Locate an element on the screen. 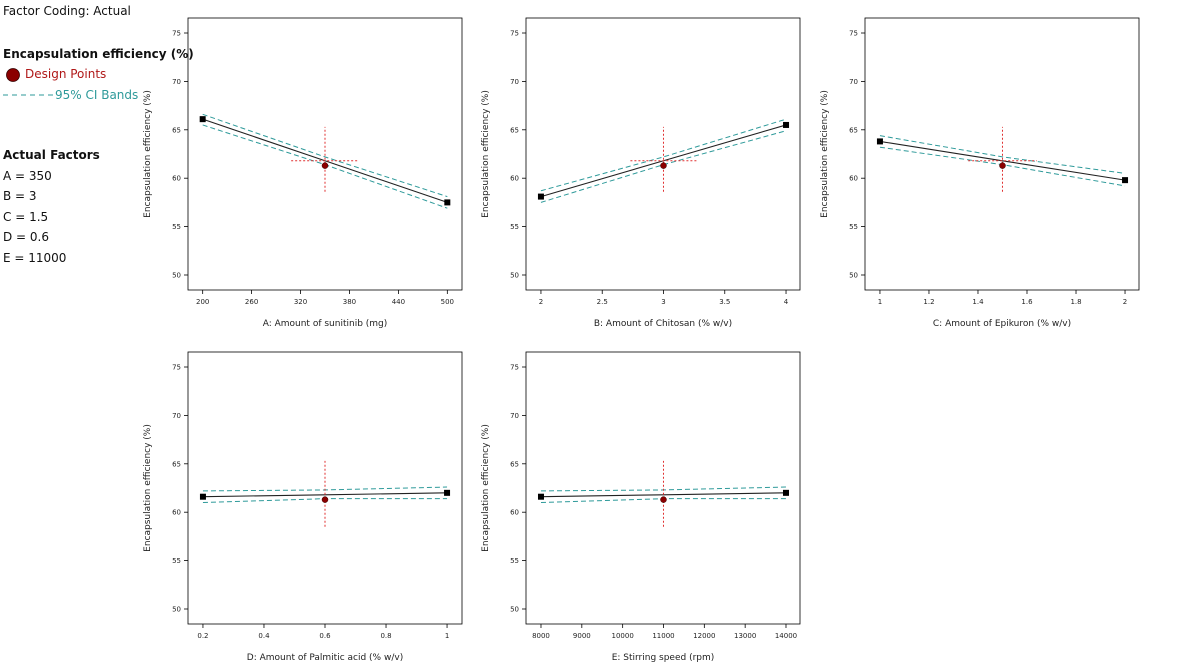  x-tick-label: 12000 is located at coordinates (704, 636).